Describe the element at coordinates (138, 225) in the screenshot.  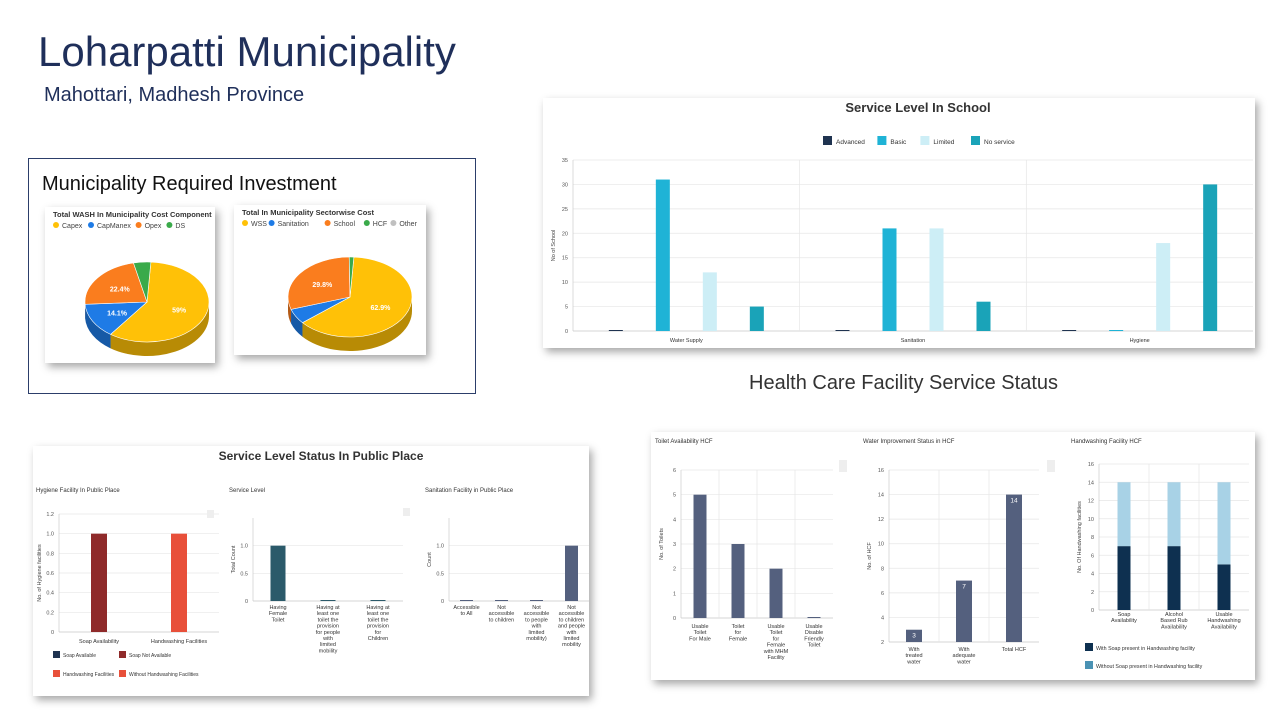
I see `legend-marker-opex` at that location.